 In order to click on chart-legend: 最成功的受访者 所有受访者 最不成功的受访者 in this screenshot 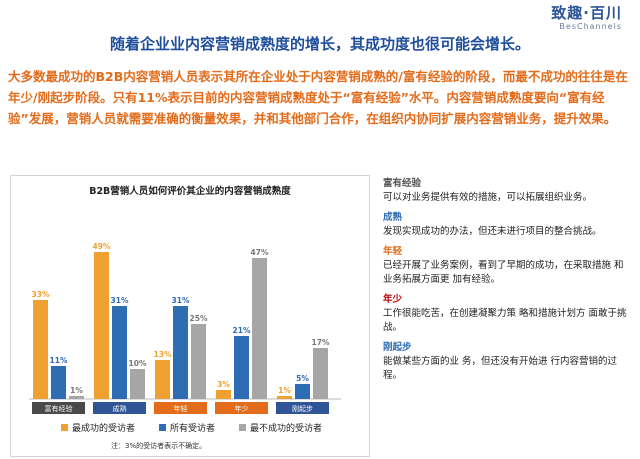, I will do `click(191, 427)`.